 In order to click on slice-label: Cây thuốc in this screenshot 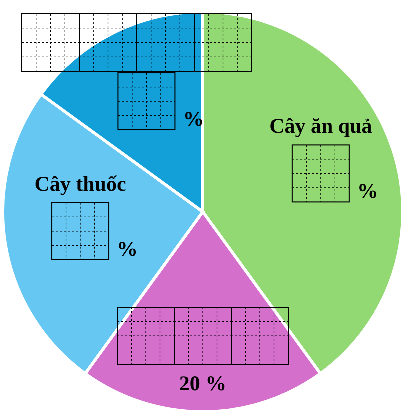, I will do `click(80, 184)`.